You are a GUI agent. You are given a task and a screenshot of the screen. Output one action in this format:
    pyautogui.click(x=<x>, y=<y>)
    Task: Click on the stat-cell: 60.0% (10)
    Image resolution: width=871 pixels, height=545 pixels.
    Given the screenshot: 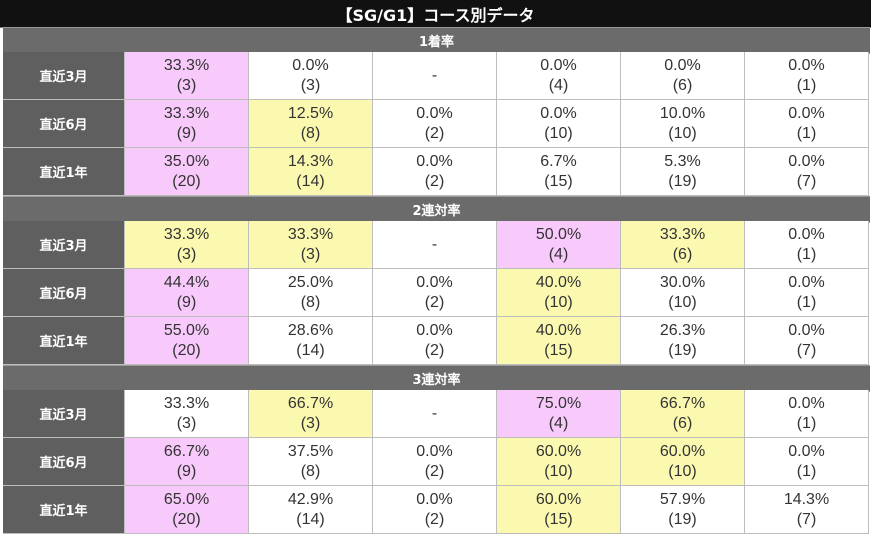 What is the action you would take?
    pyautogui.click(x=683, y=462)
    